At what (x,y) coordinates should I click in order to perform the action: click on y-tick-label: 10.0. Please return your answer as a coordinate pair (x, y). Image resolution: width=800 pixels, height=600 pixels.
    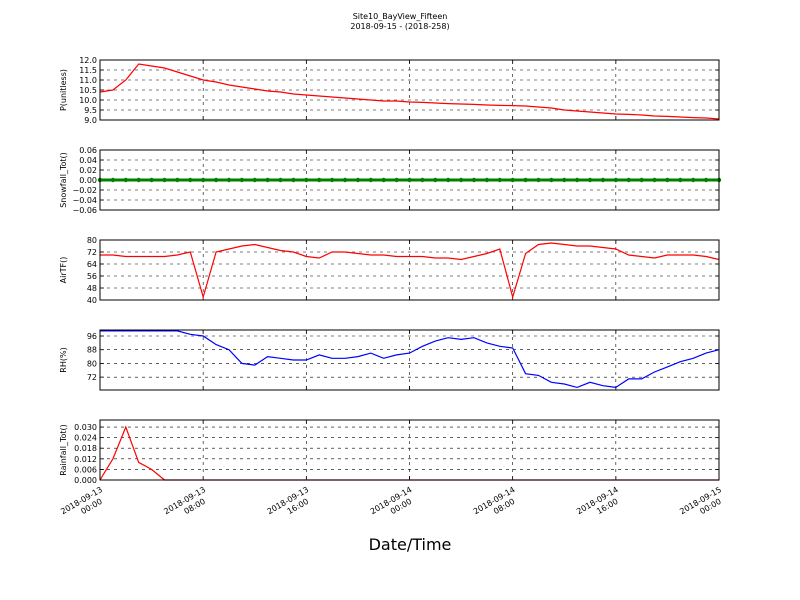
    Looking at the image, I should click on (88, 100).